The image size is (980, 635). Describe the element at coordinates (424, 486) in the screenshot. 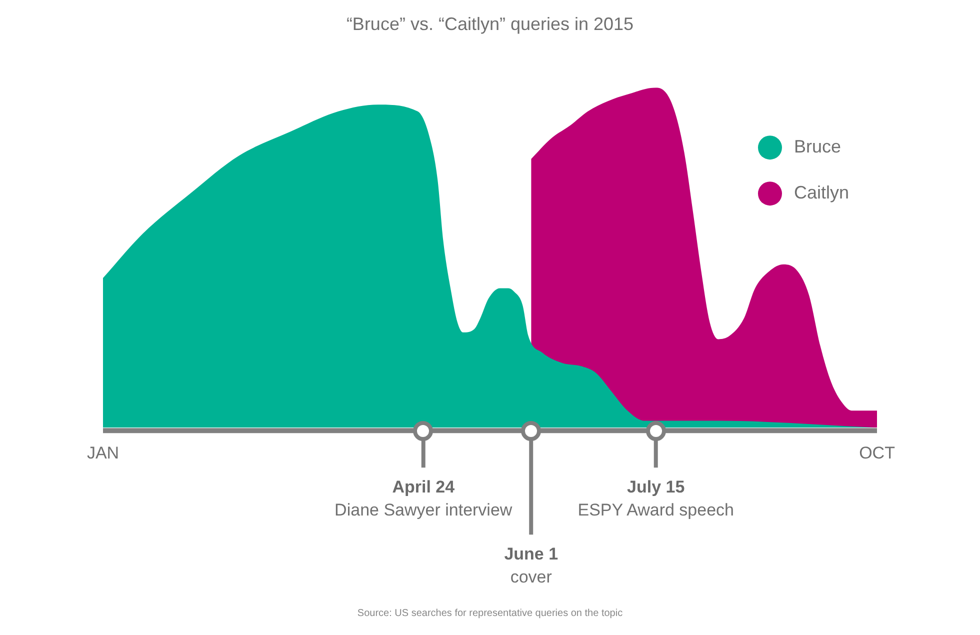

I see `ref-line-label: April 24` at that location.